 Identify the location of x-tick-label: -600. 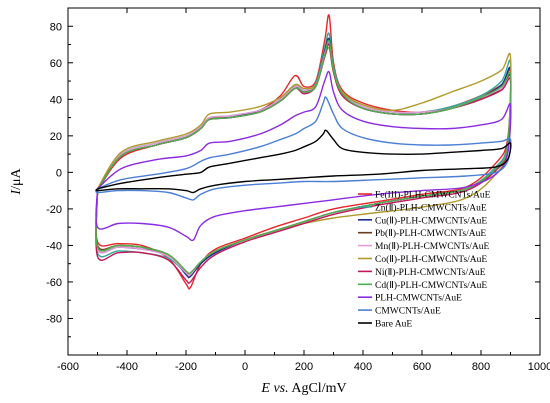
(68, 367).